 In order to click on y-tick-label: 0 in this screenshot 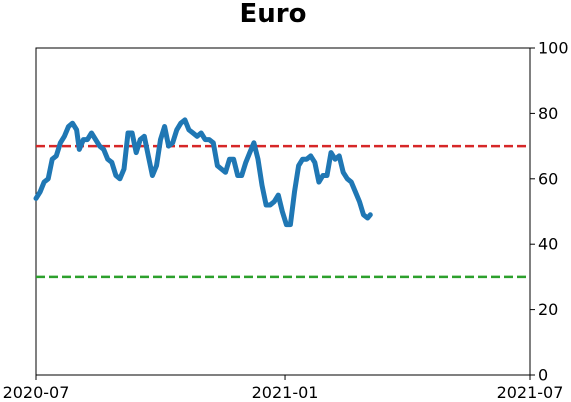, I will do `click(543, 375)`.